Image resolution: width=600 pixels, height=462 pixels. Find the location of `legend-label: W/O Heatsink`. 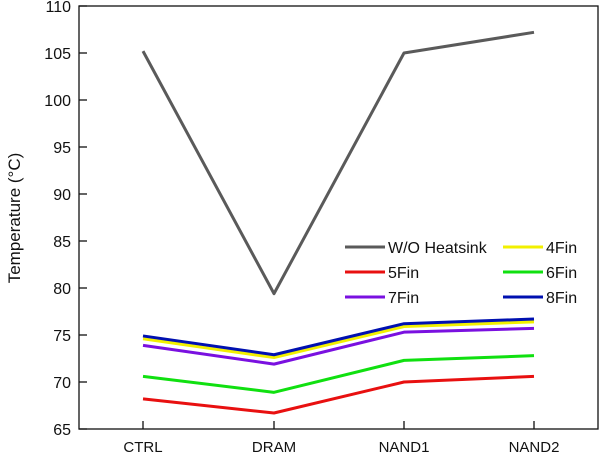

legend-label: W/O Heatsink is located at coordinates (438, 248).